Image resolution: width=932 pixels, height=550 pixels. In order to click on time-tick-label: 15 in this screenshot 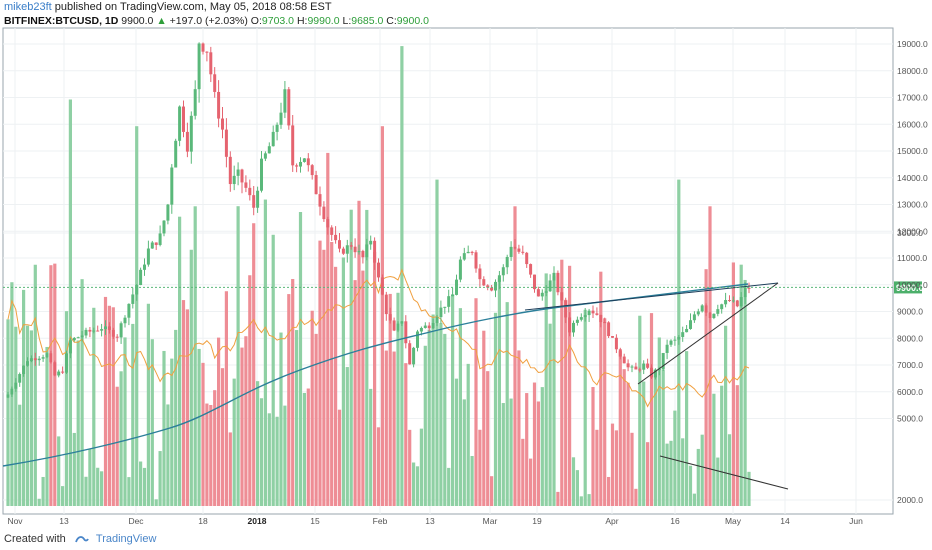, I will do `click(315, 521)`.